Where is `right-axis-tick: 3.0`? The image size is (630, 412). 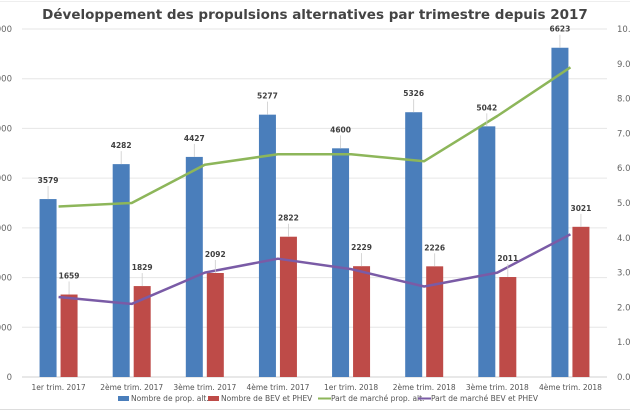
right-axis-tick: 3.0 is located at coordinates (623, 274).